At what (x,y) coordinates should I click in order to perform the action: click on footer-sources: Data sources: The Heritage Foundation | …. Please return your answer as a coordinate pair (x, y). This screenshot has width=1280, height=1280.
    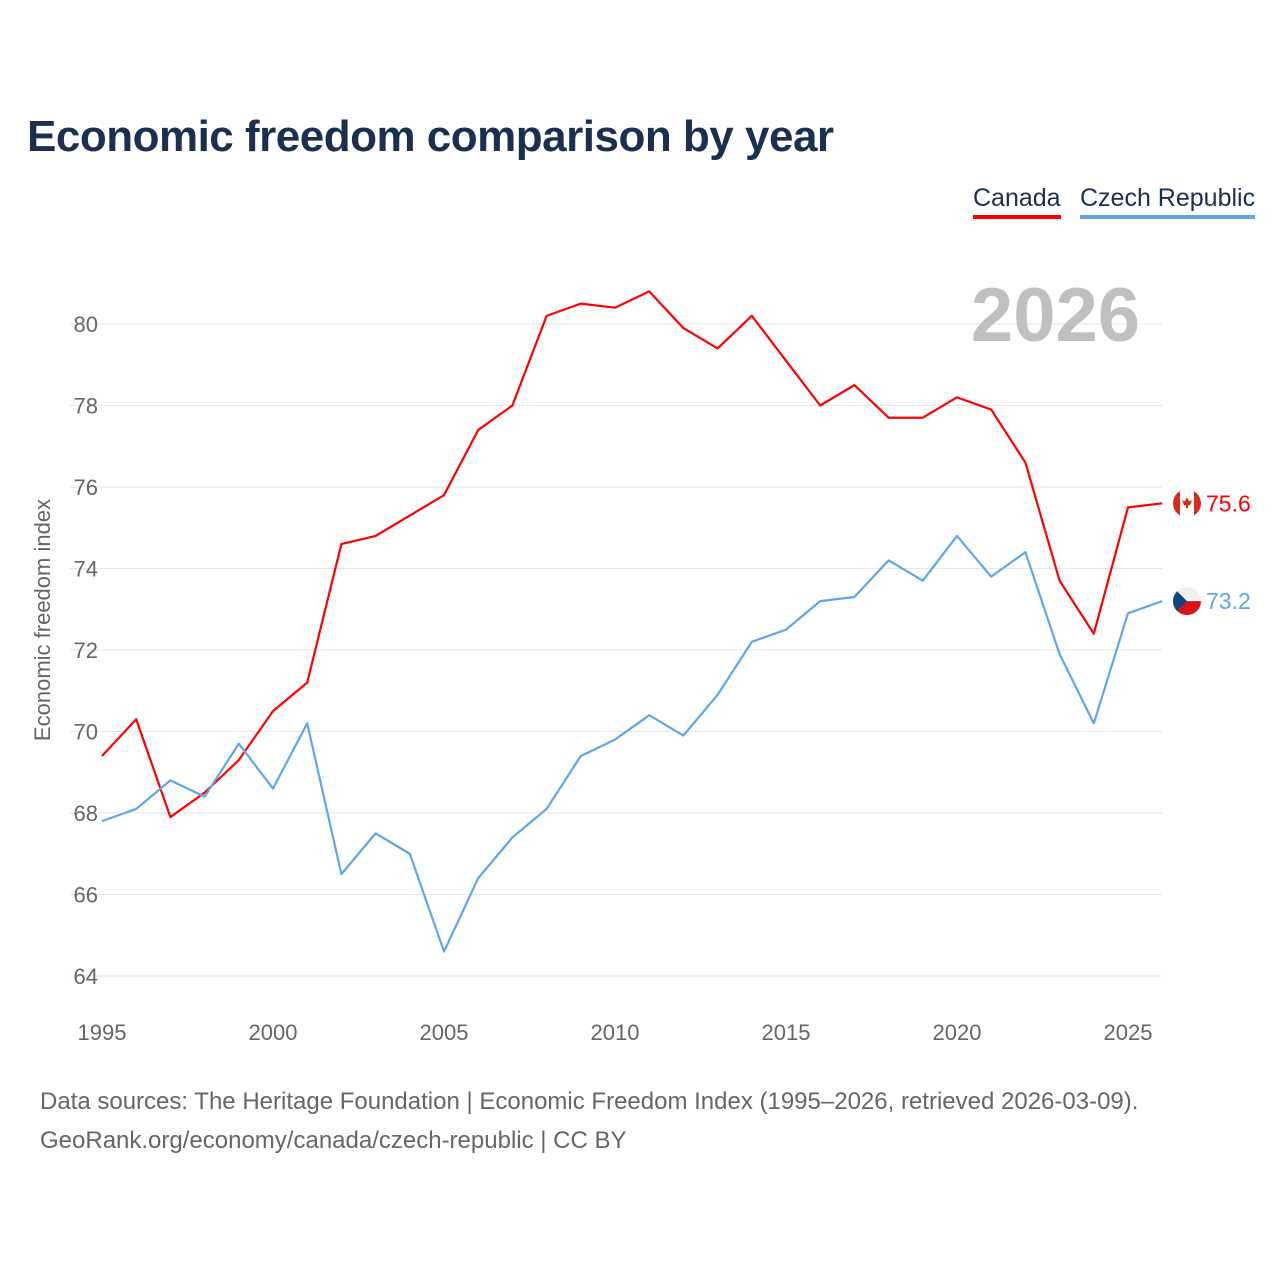
    Looking at the image, I should click on (589, 1101).